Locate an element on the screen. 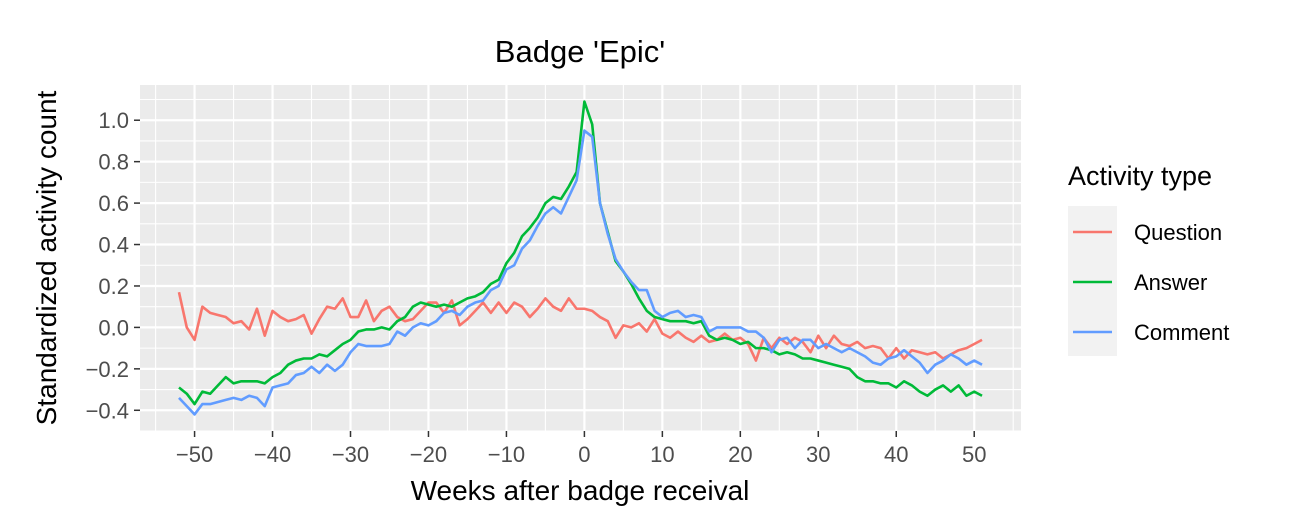  legend-items: Question Answer Comment is located at coordinates (1151, 282).